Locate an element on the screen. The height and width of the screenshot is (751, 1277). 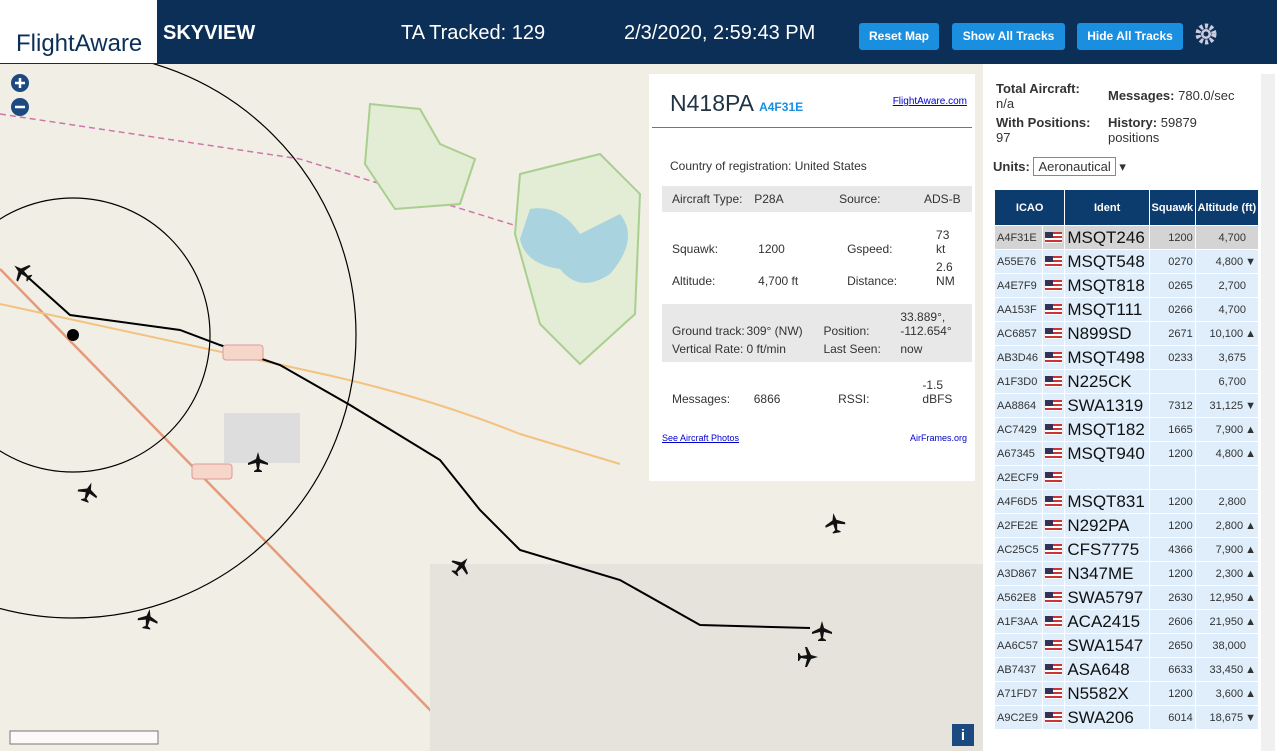
altitude-cell: 18,675 ▼ is located at coordinates (1226, 717).